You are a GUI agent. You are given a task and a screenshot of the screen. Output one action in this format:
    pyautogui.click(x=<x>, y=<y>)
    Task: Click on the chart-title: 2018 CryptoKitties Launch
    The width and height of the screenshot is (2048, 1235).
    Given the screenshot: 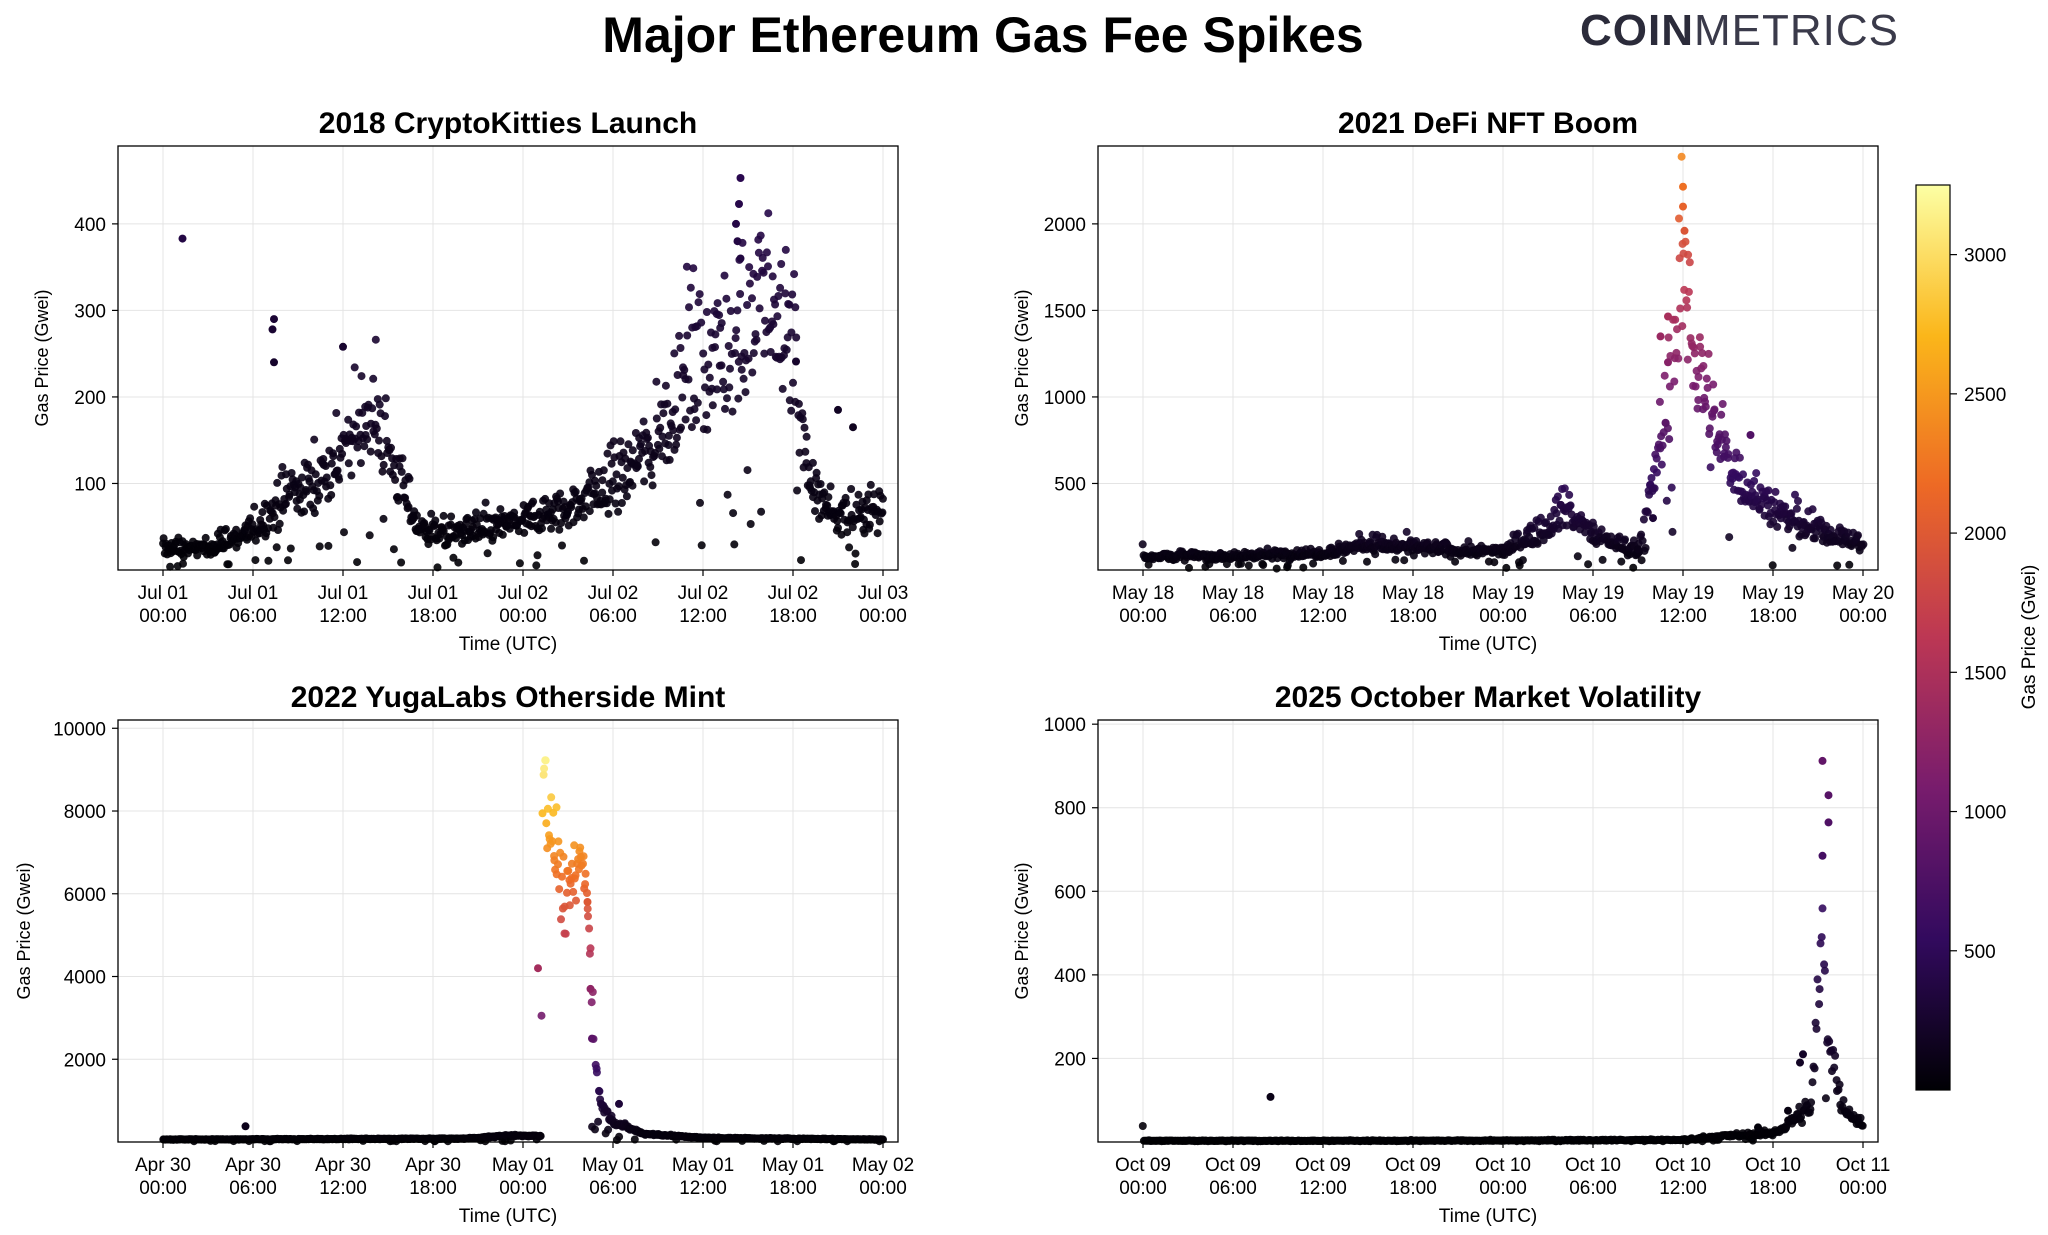 What is the action you would take?
    pyautogui.click(x=508, y=123)
    